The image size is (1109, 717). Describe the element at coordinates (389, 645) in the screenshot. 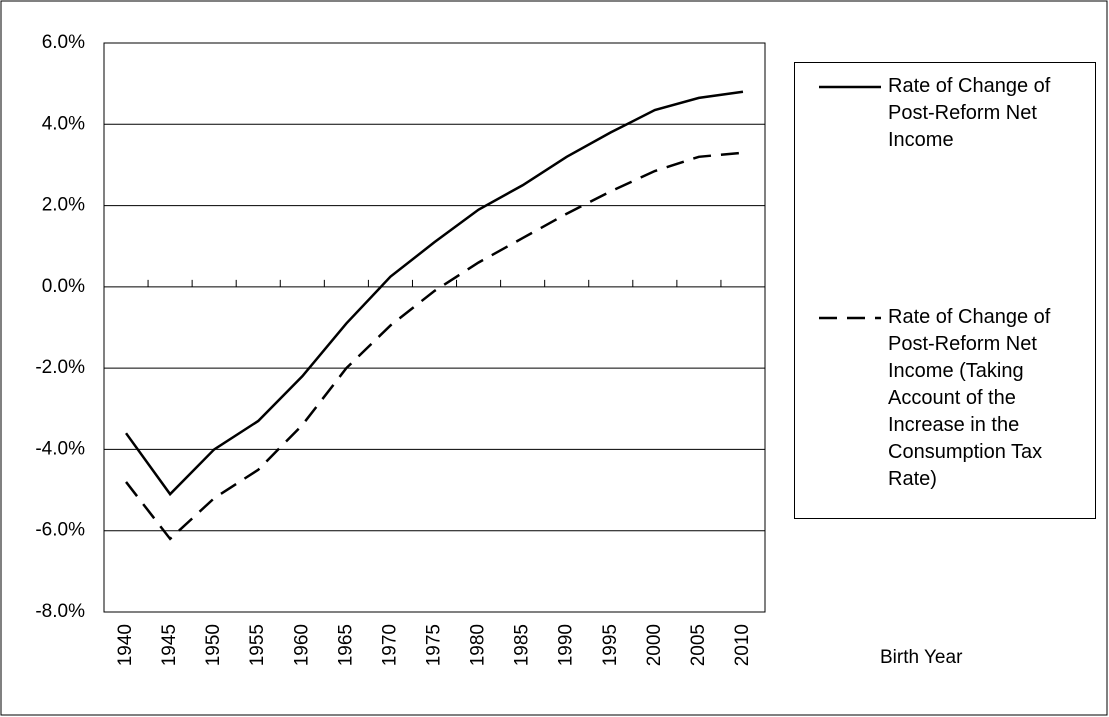

I see `x-tick-label: 1970` at that location.